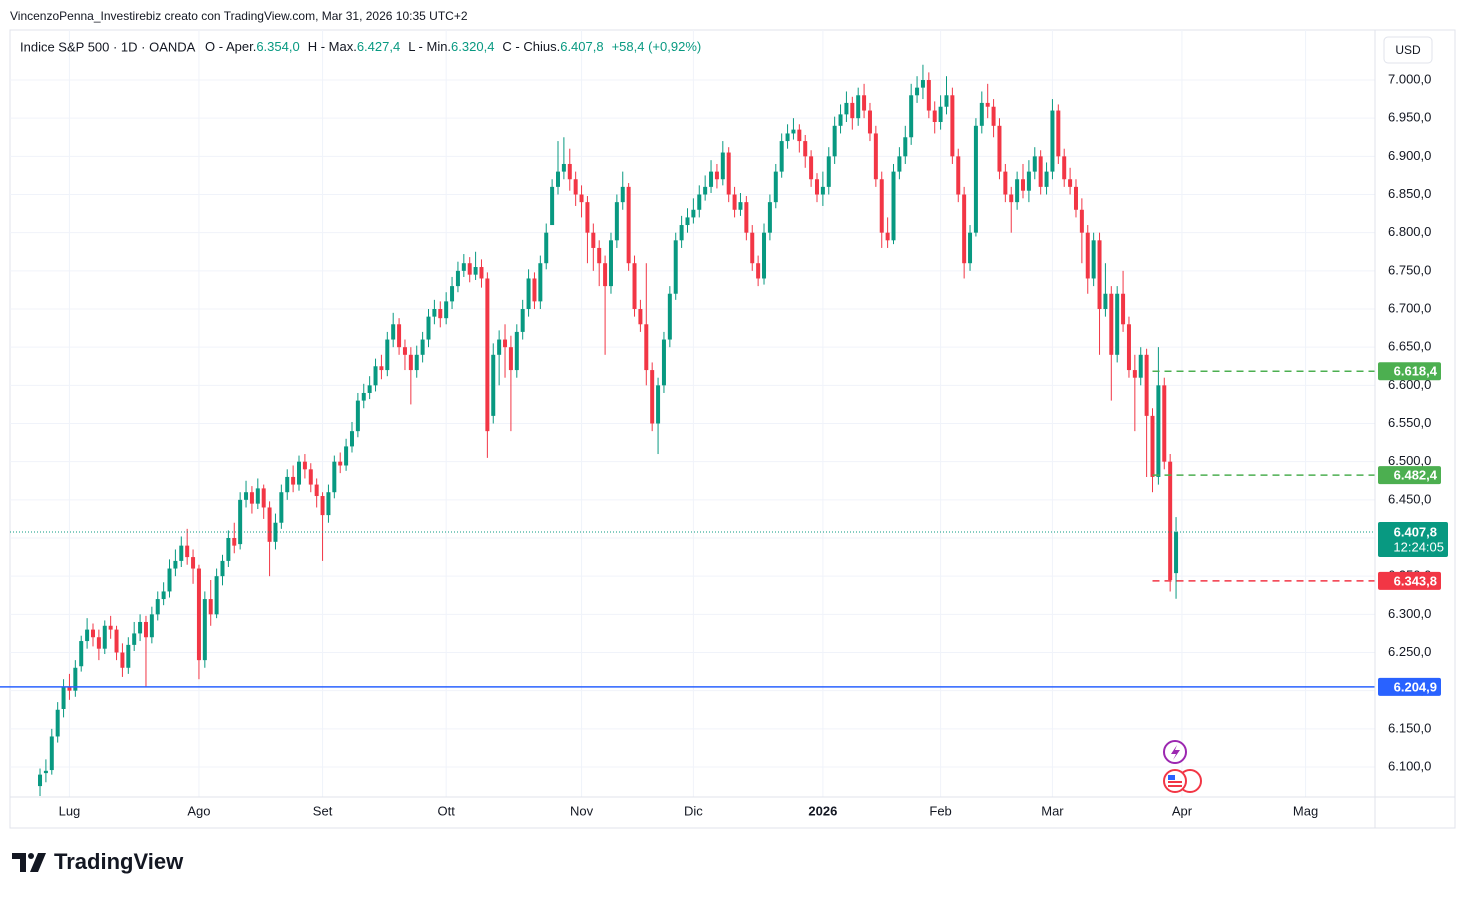 The width and height of the screenshot is (1465, 897). What do you see at coordinates (1408, 50) in the screenshot?
I see `currency-button` at bounding box center [1408, 50].